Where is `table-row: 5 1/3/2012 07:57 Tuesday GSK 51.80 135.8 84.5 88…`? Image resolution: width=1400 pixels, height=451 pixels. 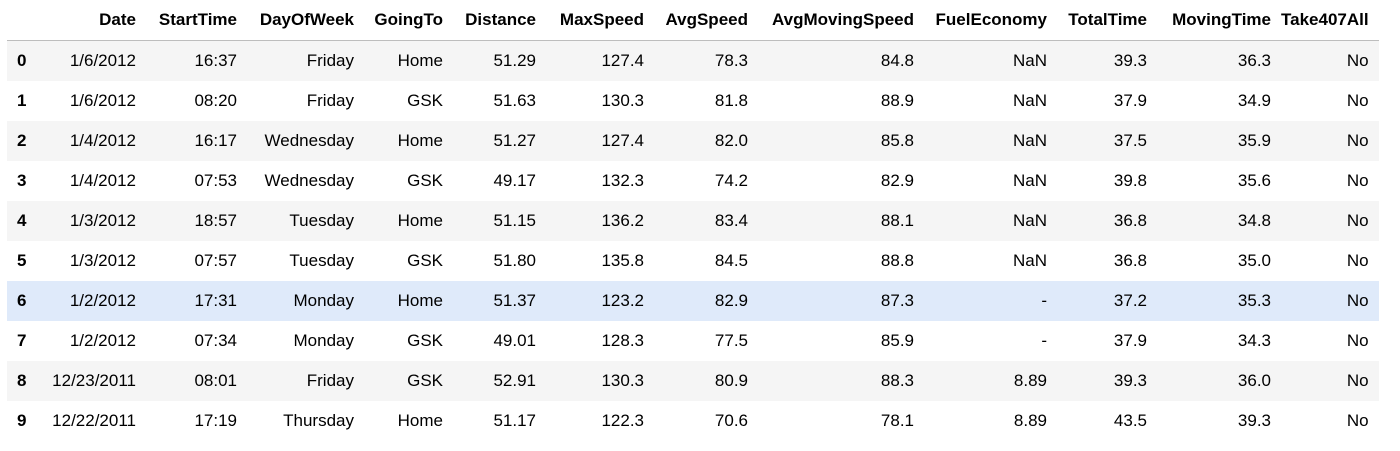 table-row: 5 1/3/2012 07:57 Tuesday GSK 51.80 135.8 84.5 88… is located at coordinates (693, 261).